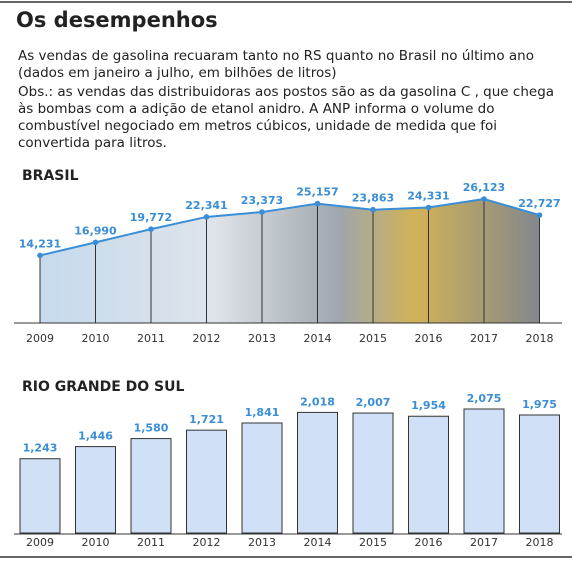 The image size is (572, 561). Describe the element at coordinates (95, 436) in the screenshot. I see `value-label: 1,446` at that location.